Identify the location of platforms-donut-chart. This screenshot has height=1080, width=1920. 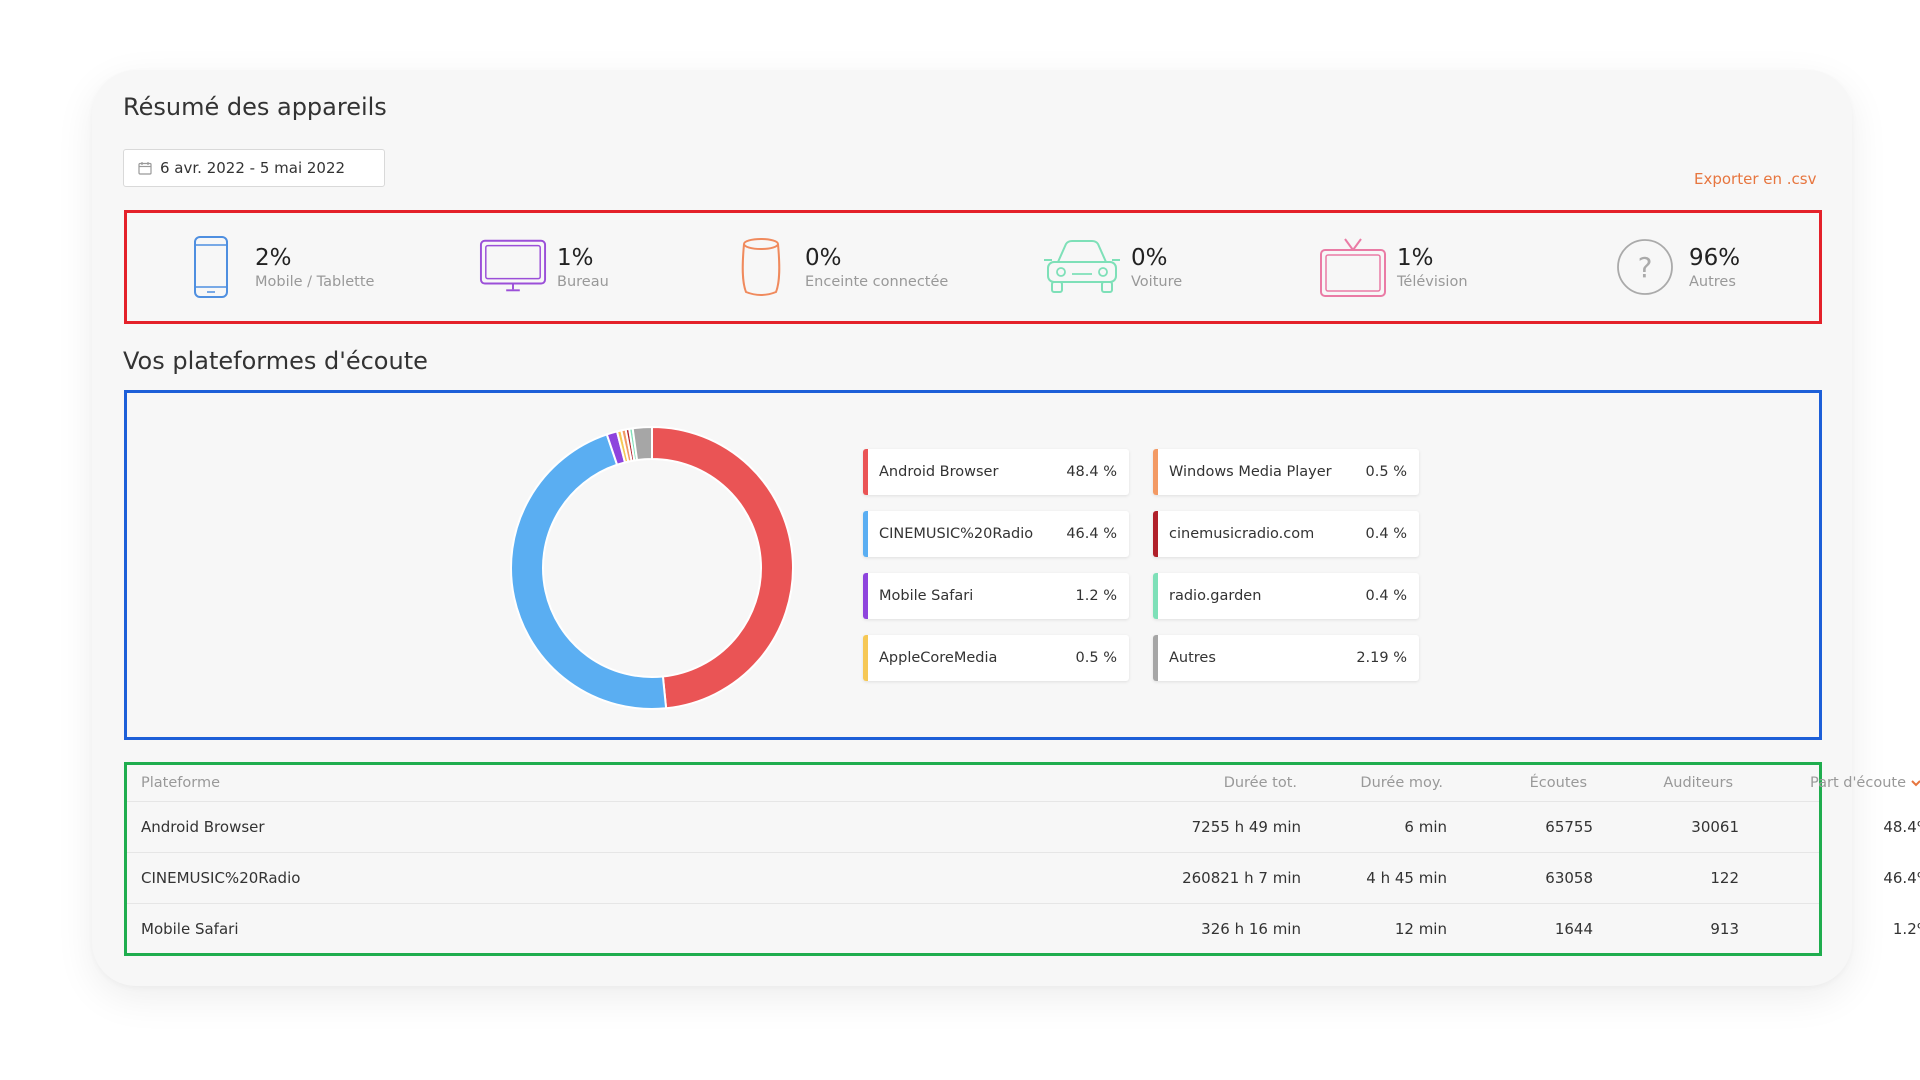
(652, 567).